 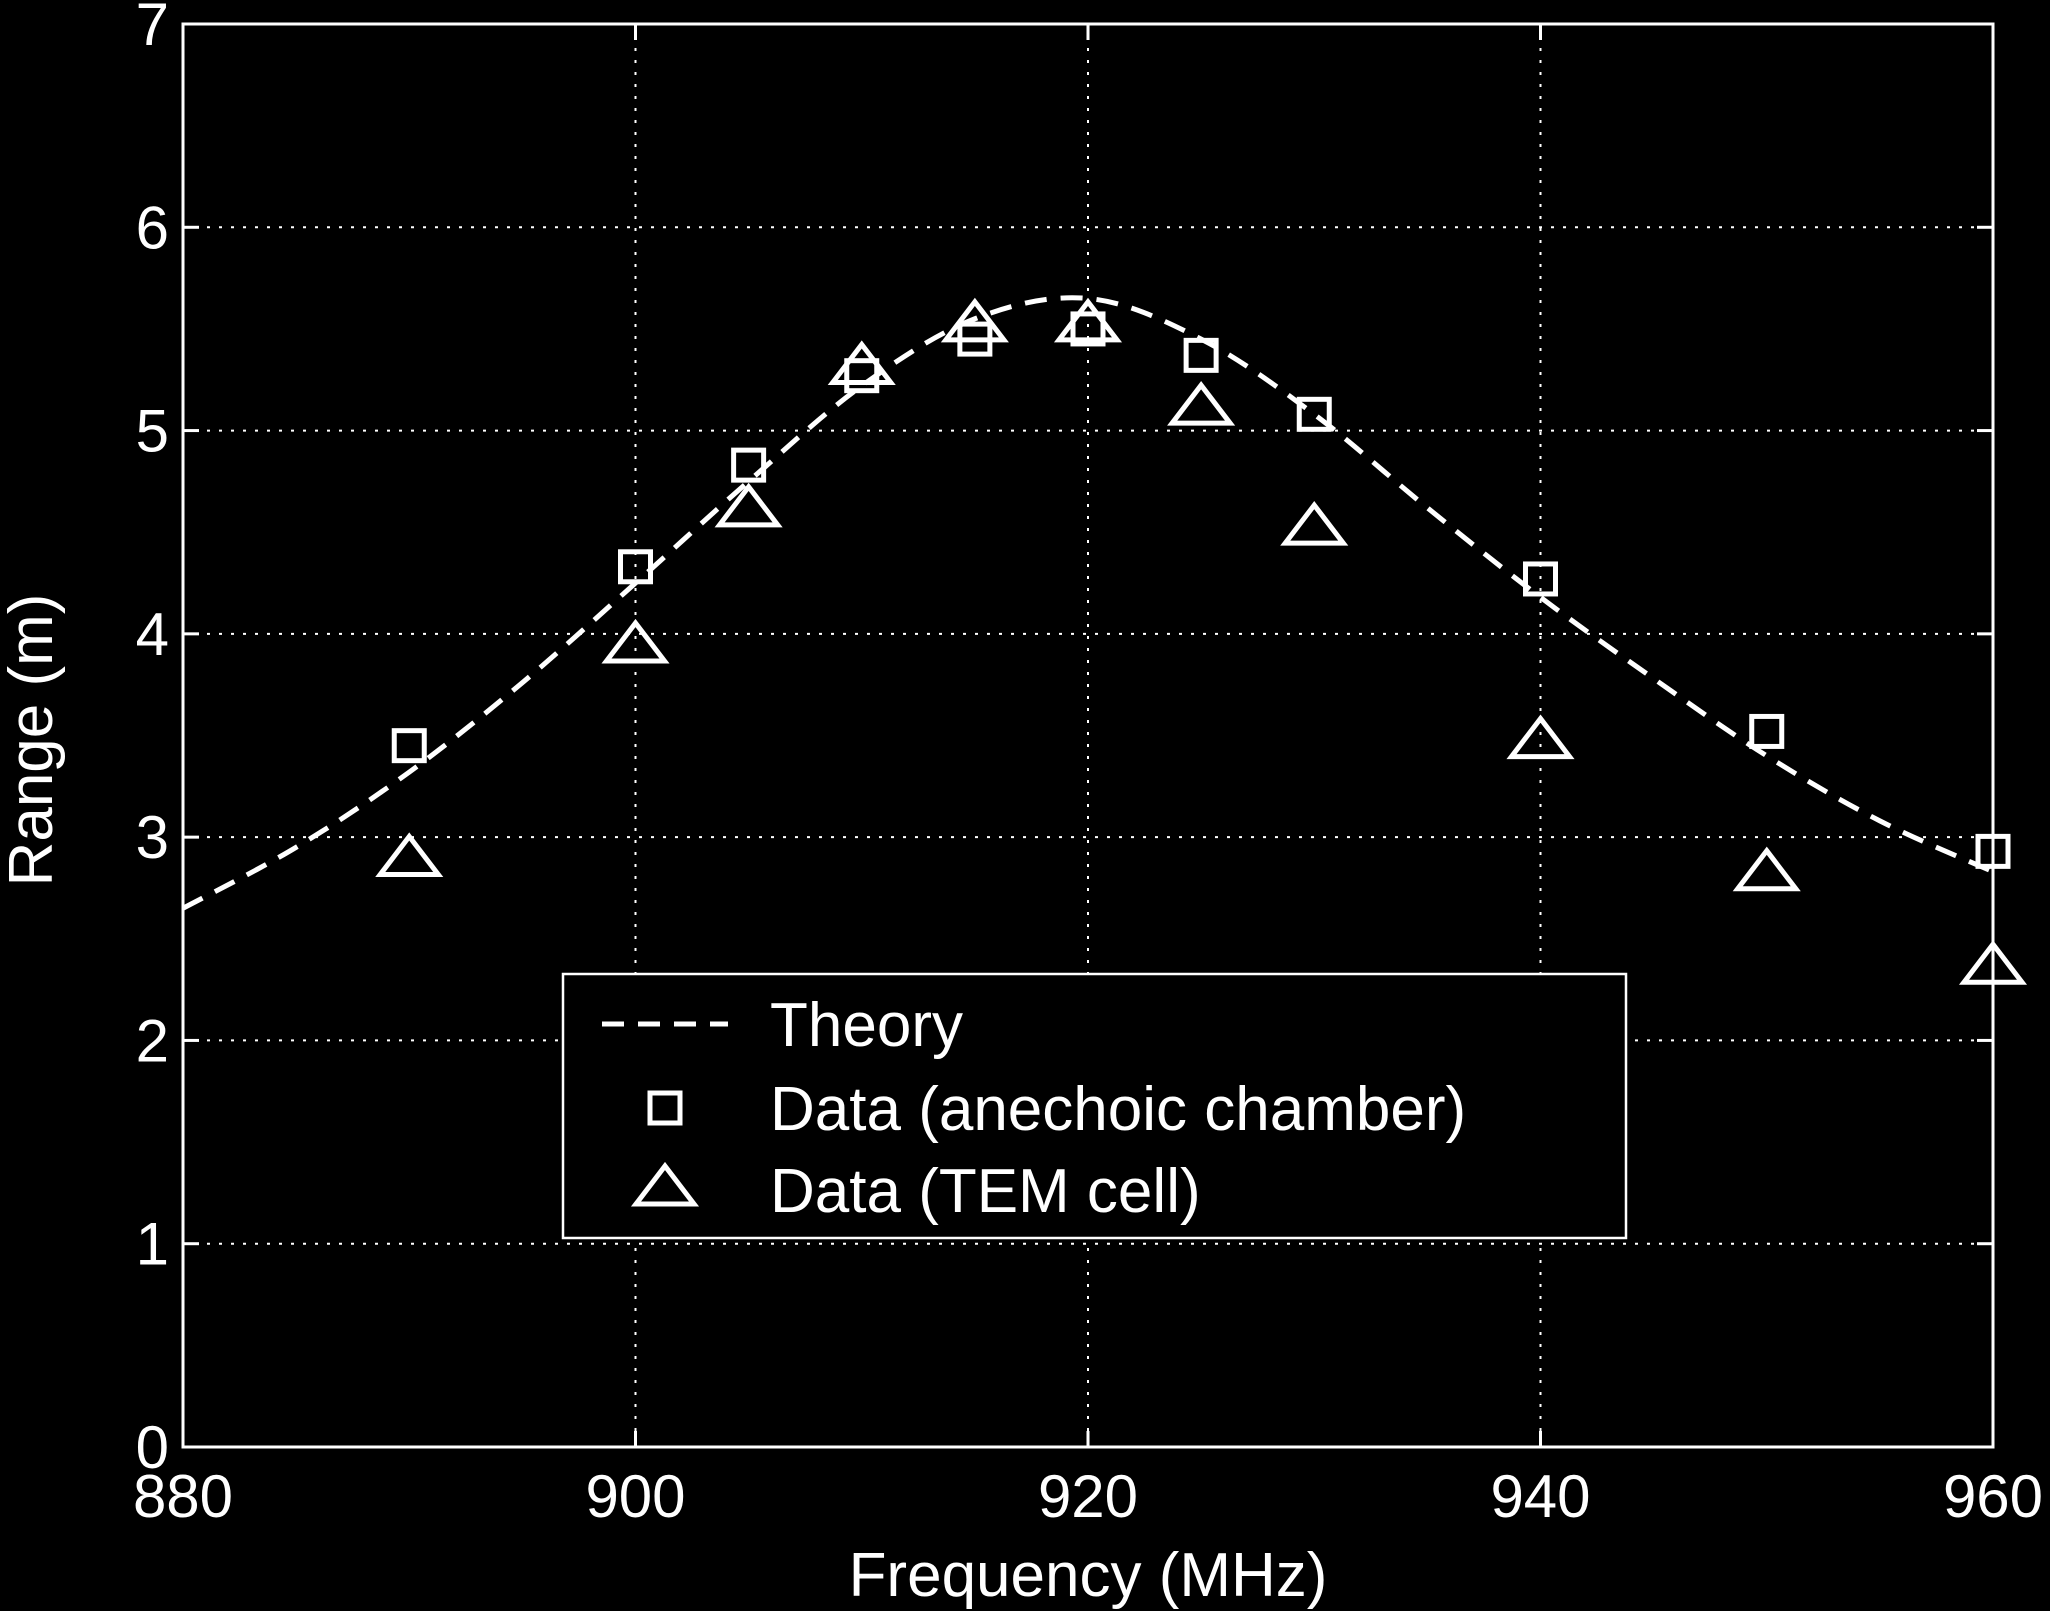 What do you see at coordinates (635, 1496) in the screenshot?
I see `x-tick-label: 900` at bounding box center [635, 1496].